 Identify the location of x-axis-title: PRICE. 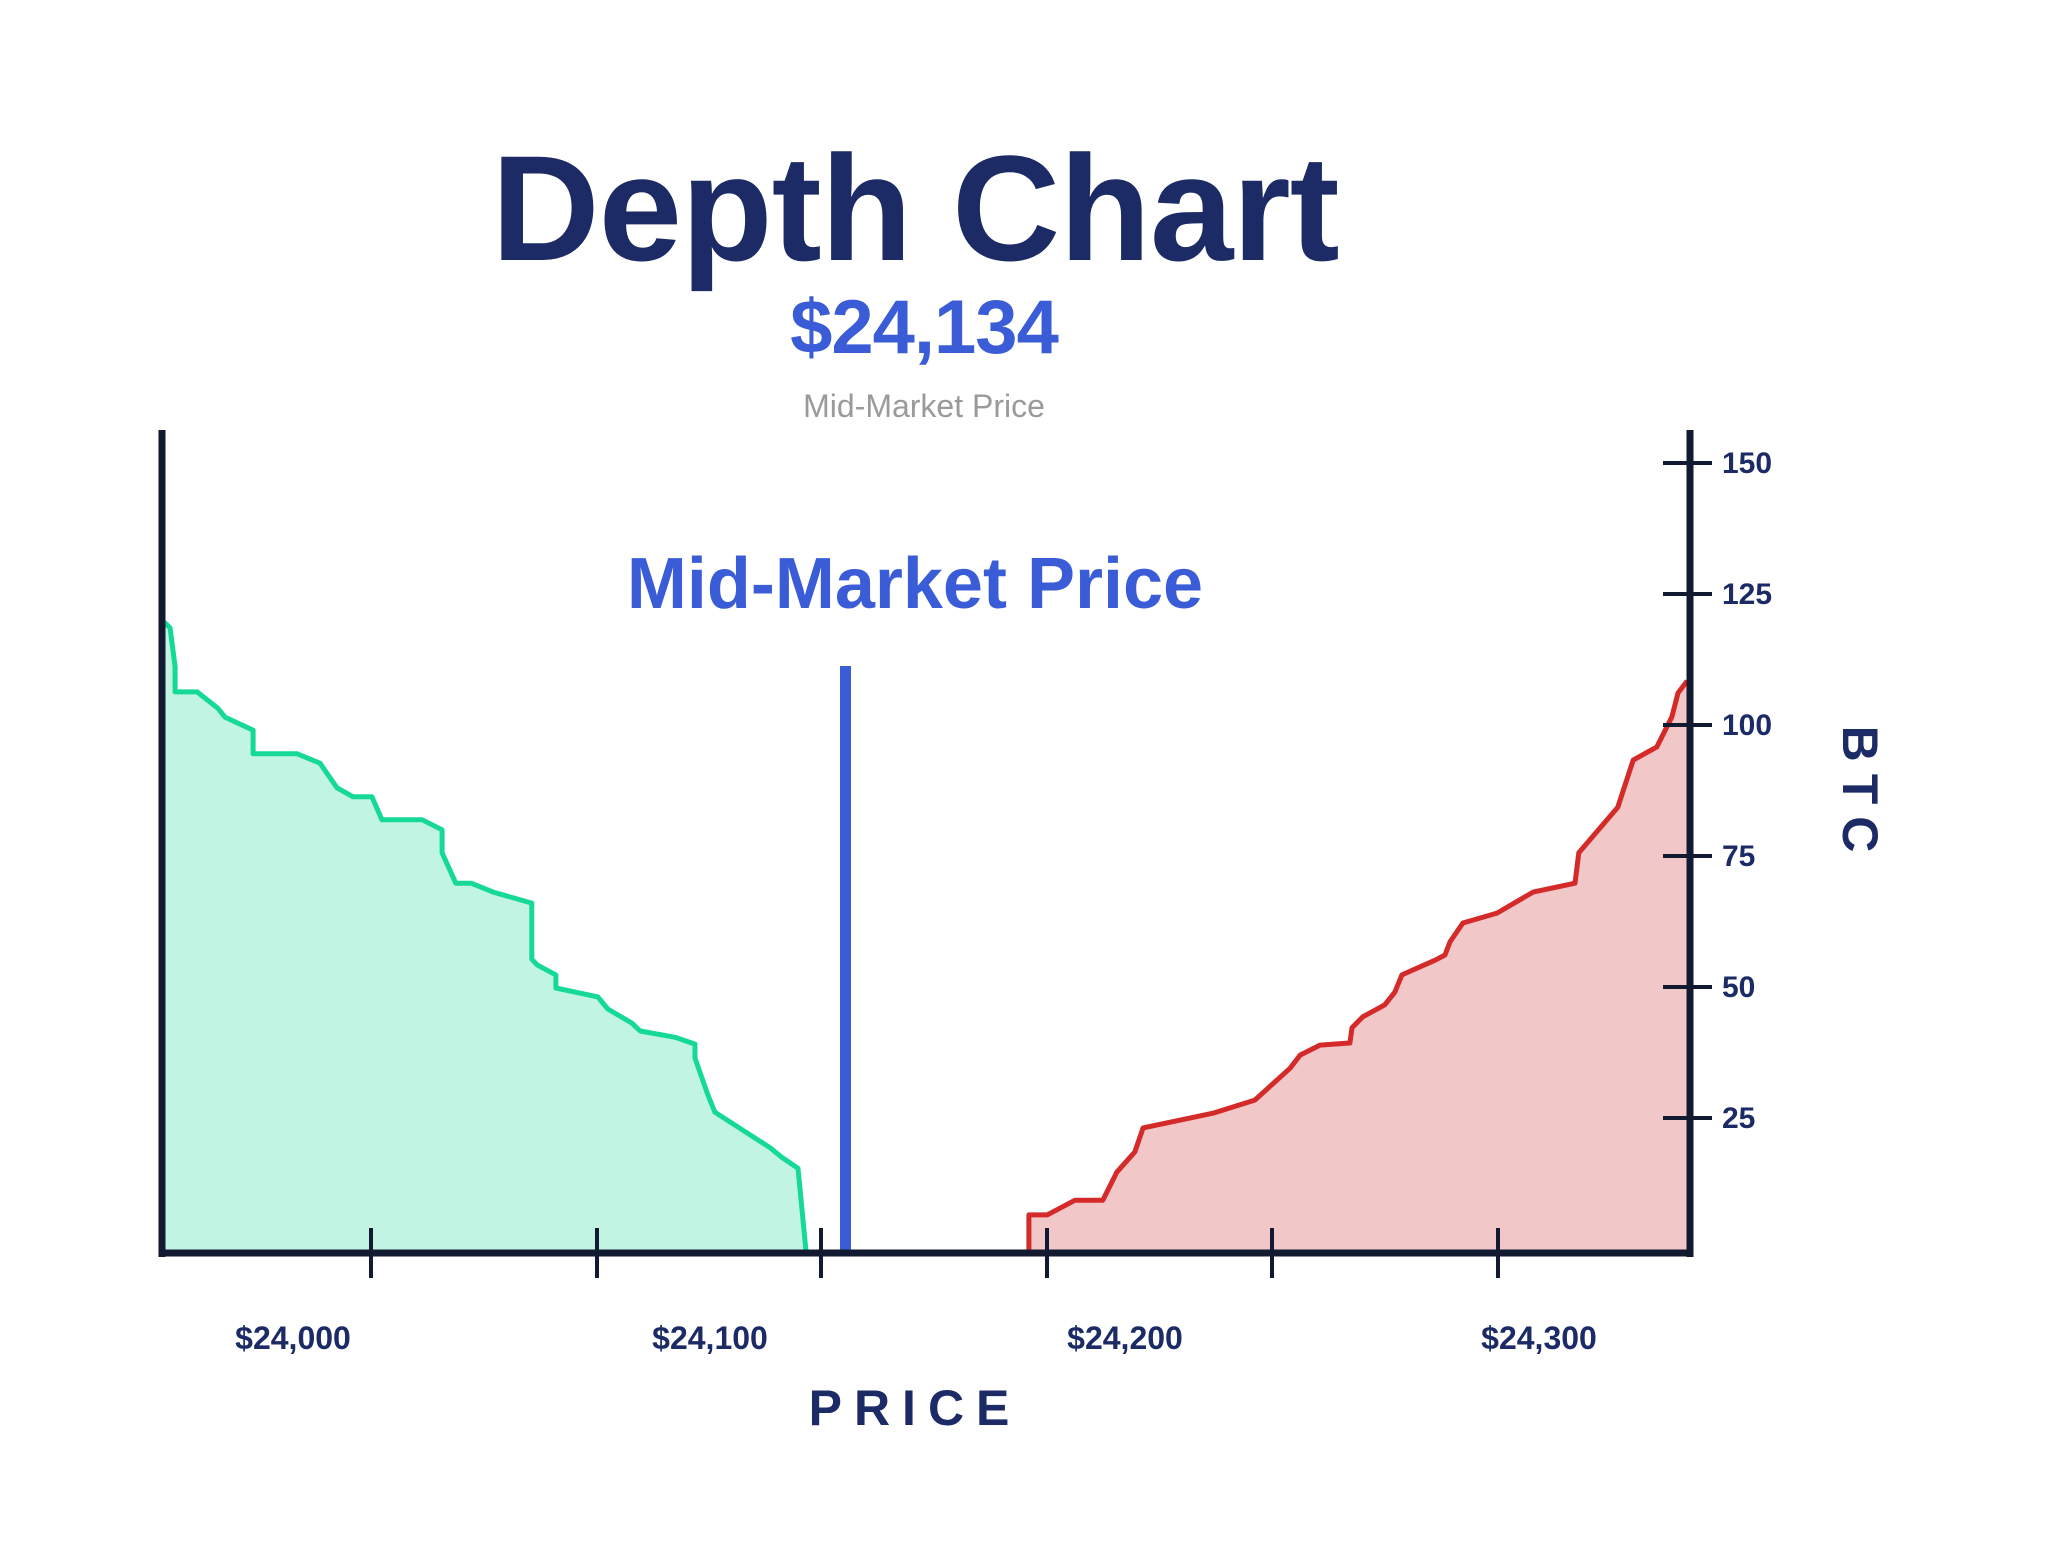
(915, 1408).